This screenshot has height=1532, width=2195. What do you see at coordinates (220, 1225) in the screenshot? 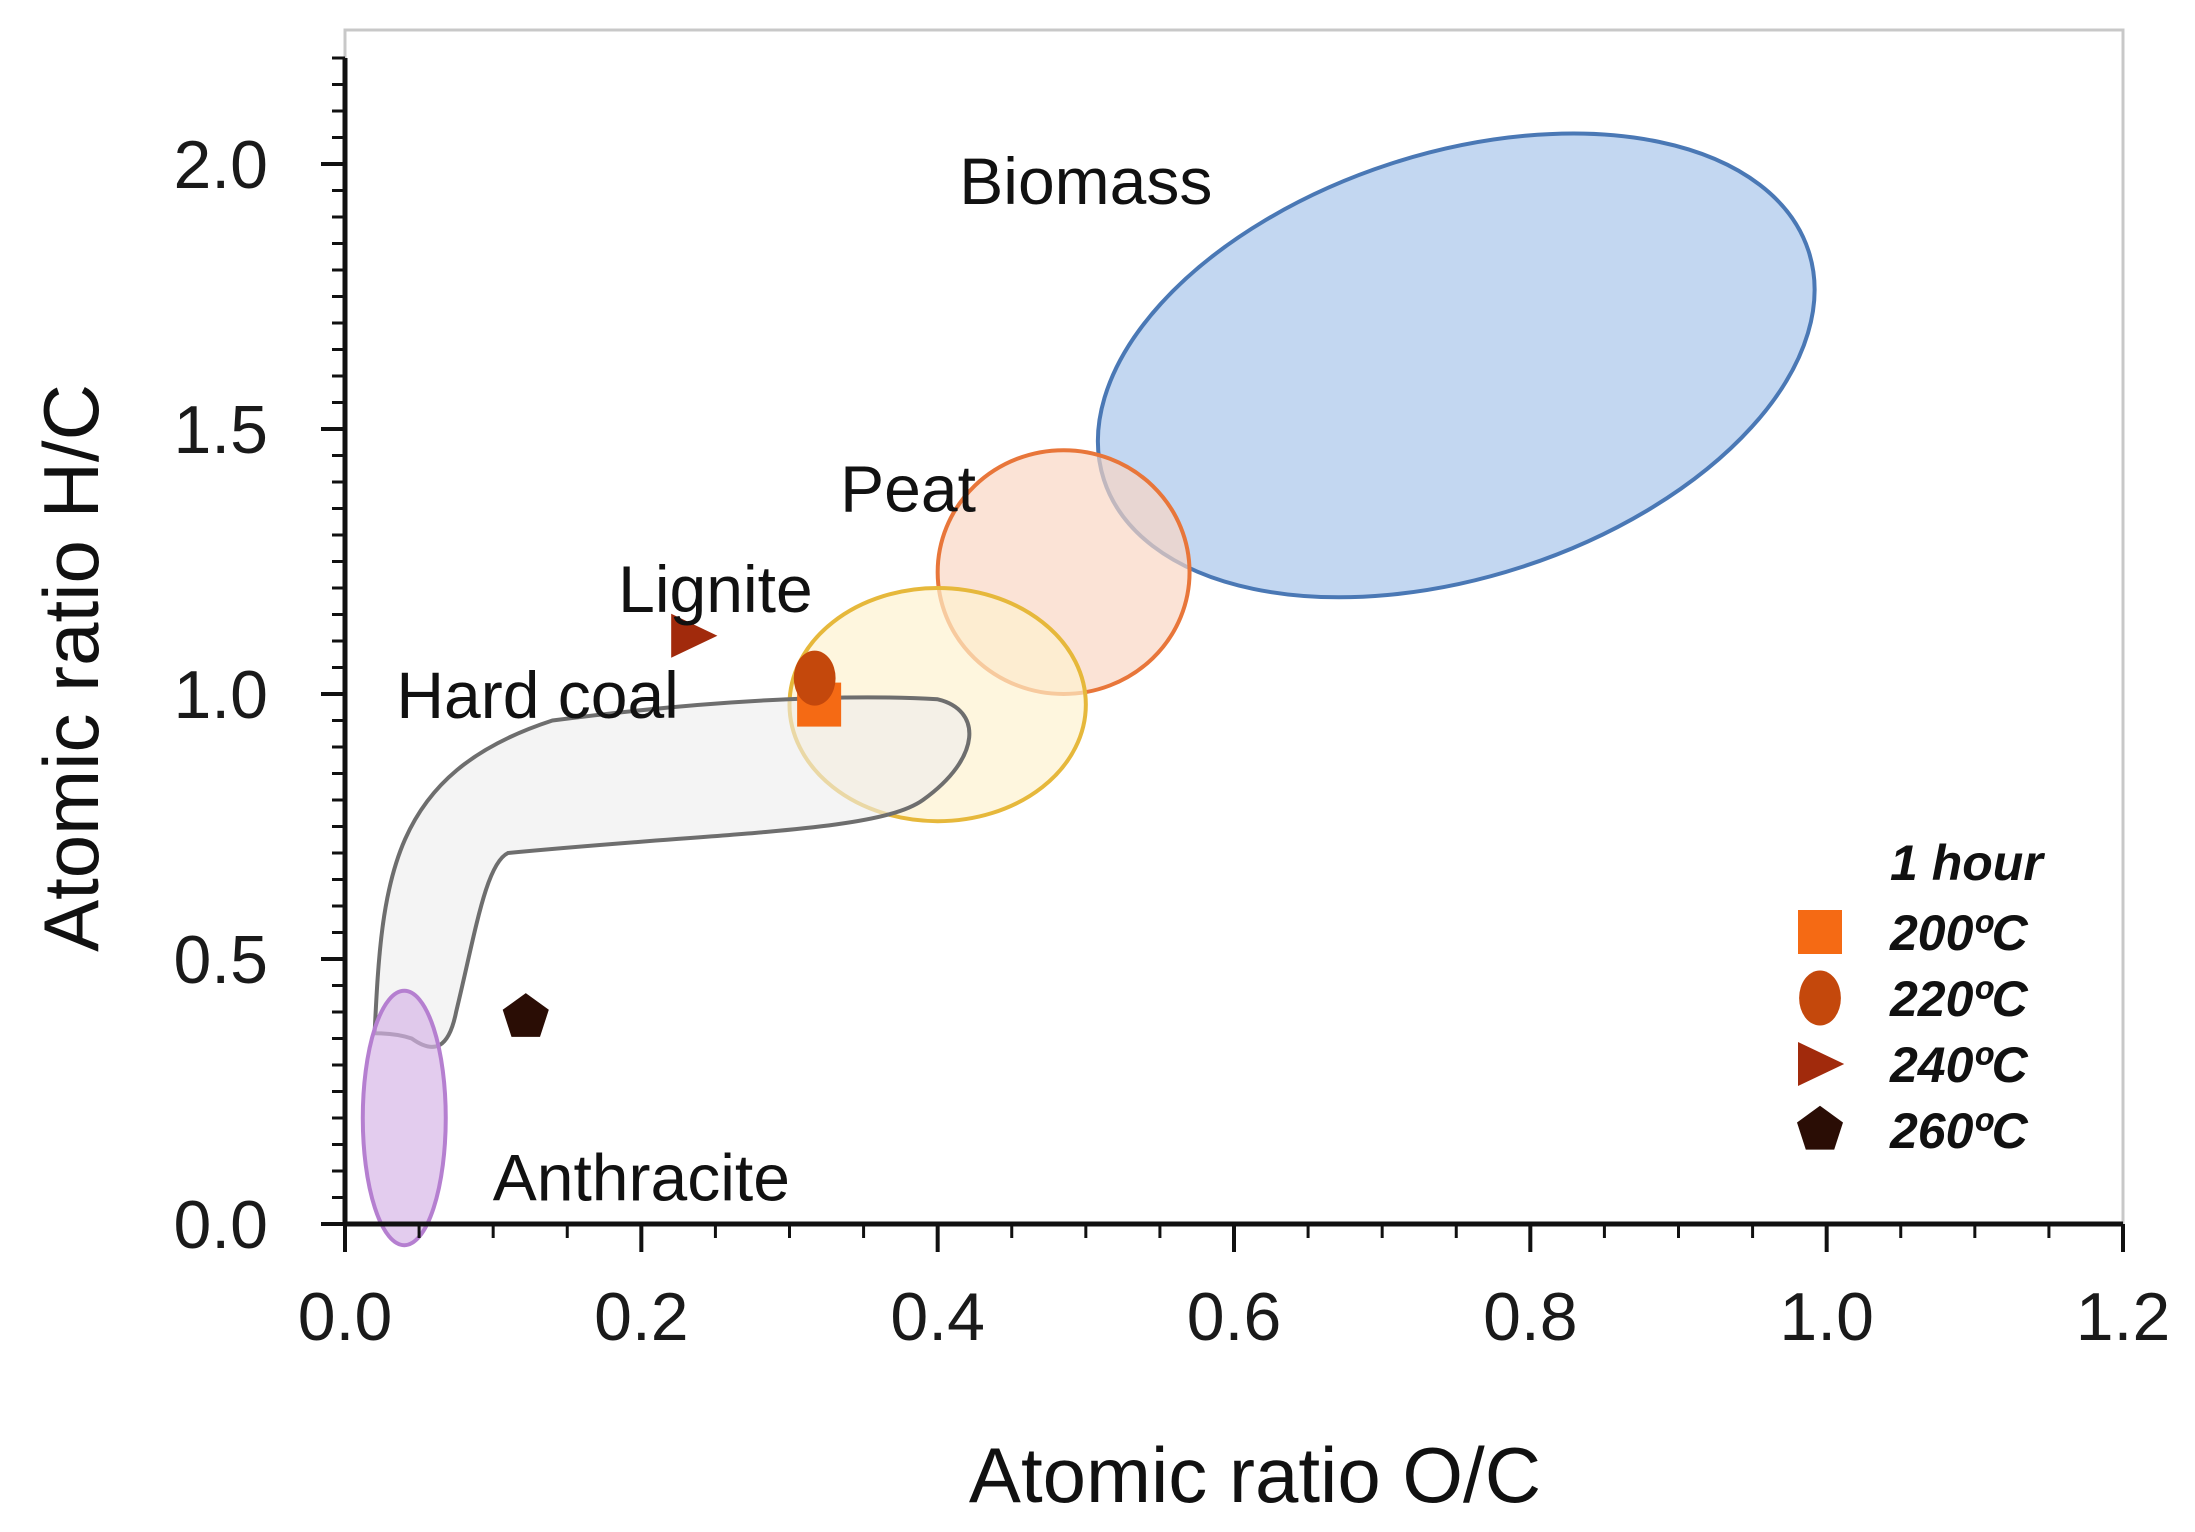
I see `y-tick-label: 0.0` at bounding box center [220, 1225].